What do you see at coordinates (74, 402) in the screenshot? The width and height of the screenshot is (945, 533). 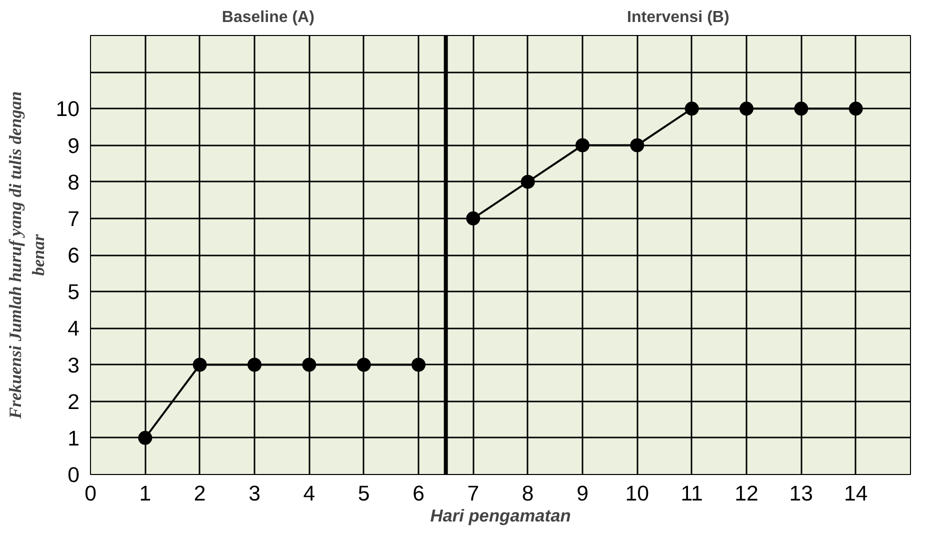 I see `y-tick-label: 2` at bounding box center [74, 402].